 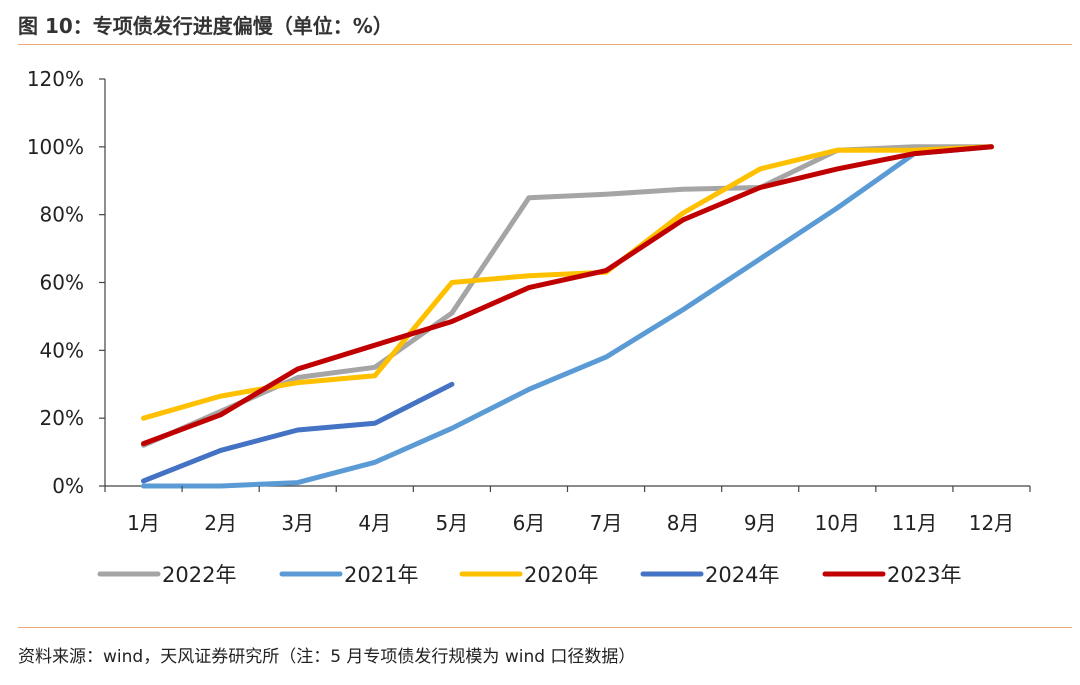 I want to click on x-tick-label: 3月, so click(x=297, y=523).